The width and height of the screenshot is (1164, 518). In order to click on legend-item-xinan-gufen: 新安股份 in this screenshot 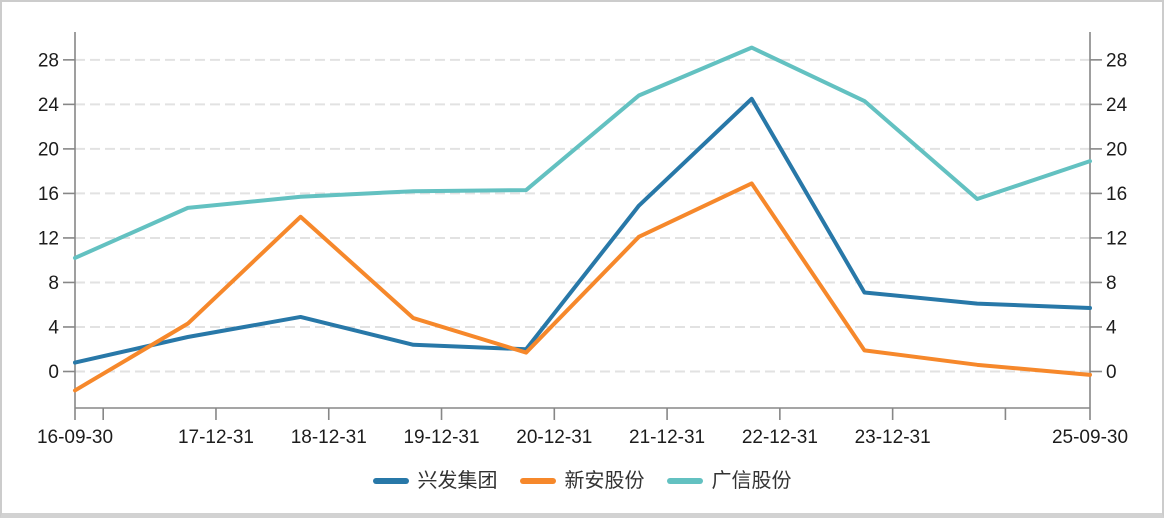, I will do `click(582, 481)`.